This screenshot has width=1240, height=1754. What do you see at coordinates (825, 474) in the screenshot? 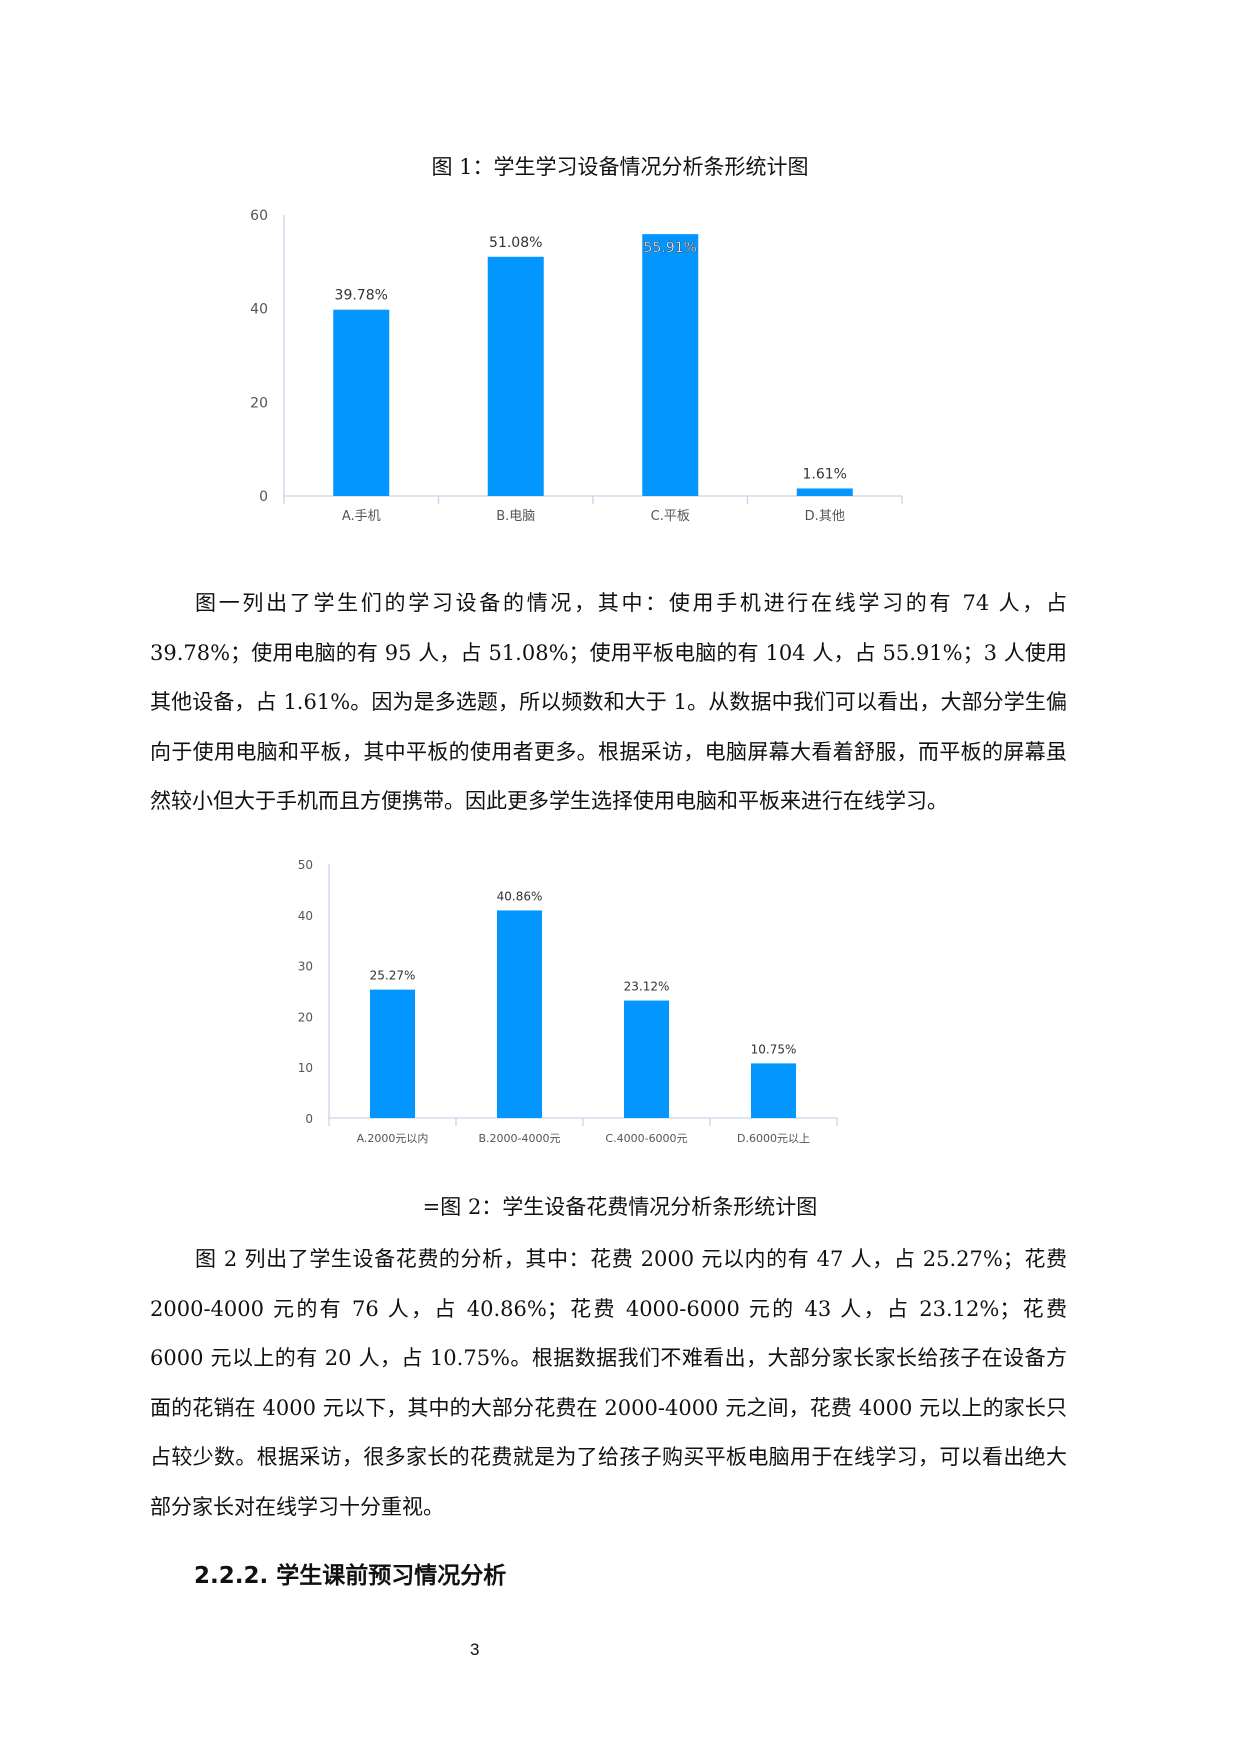
I see `data-label: 1.61%` at bounding box center [825, 474].